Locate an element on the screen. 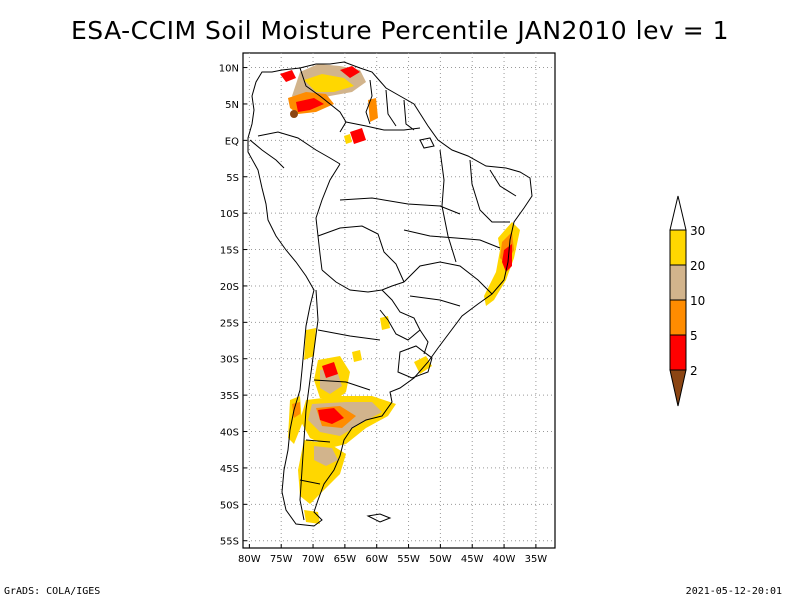 The image size is (800, 600). color-bar: 30 20 10 5 2 is located at coordinates (687, 301).